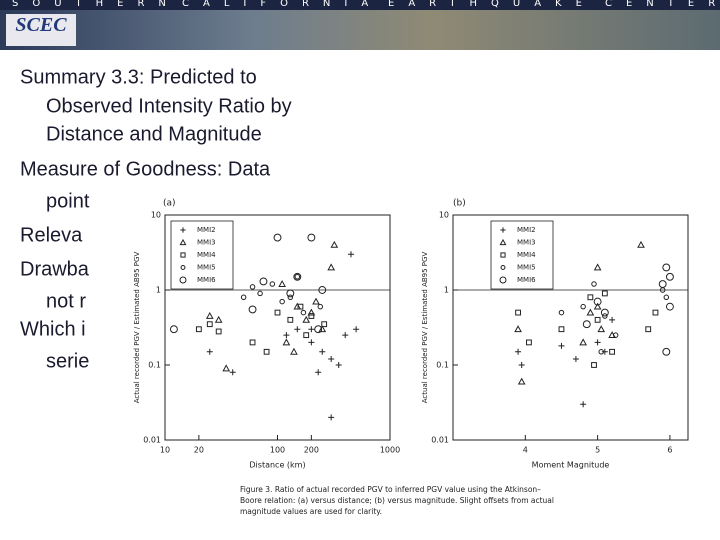 Image resolution: width=720 pixels, height=540 pixels. Describe the element at coordinates (277, 465) in the screenshot. I see `x-axis-label: Distance (km)` at that location.